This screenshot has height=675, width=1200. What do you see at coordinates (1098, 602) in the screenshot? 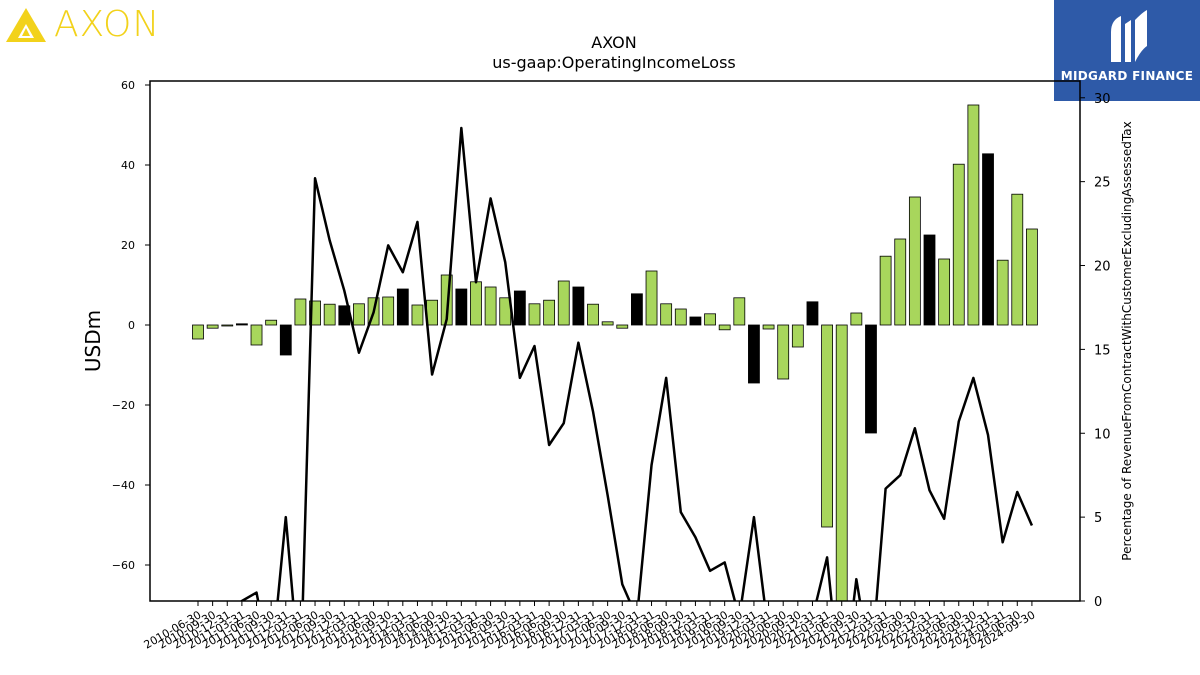
I see `y2-tick-label: 0` at bounding box center [1098, 602].